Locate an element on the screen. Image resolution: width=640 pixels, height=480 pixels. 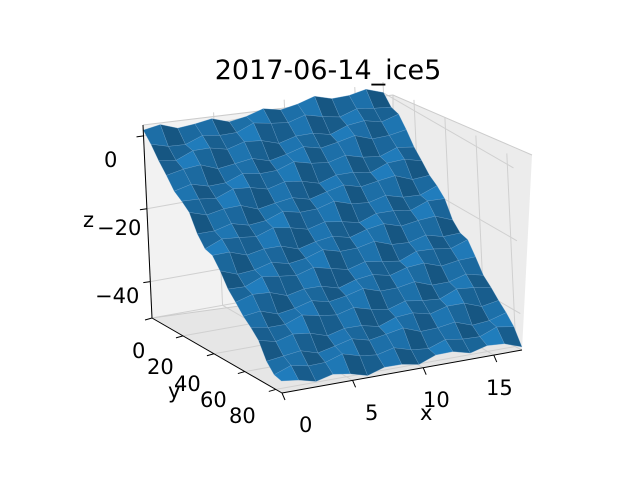
y-tick-label: 40 is located at coordinates (187, 384).